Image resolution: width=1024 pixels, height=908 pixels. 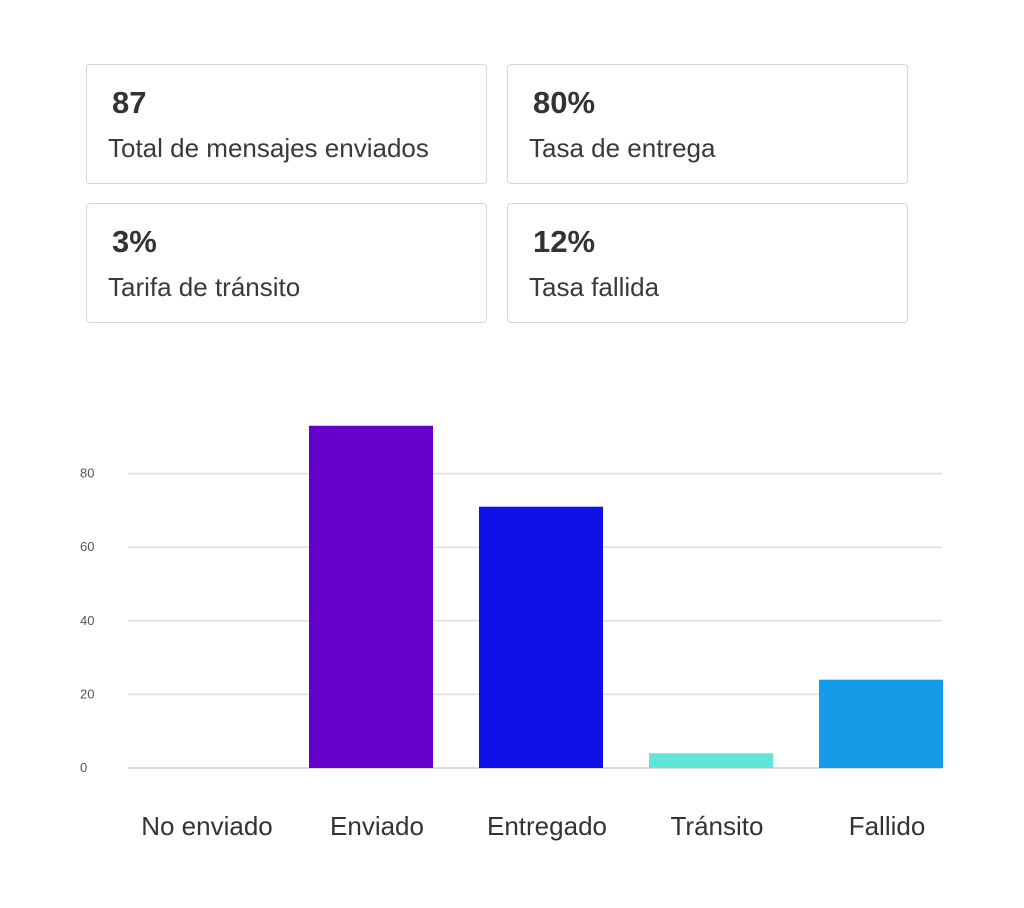 What do you see at coordinates (286, 263) in the screenshot?
I see `stat-card-transit-rate: 3% Tarifa de tránsito` at bounding box center [286, 263].